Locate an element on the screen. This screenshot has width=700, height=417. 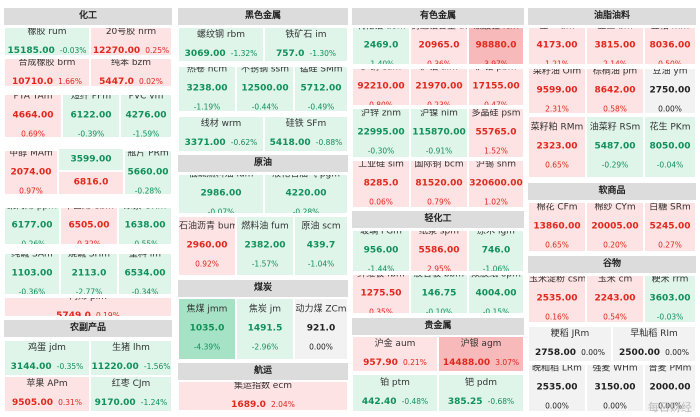
quote-cell-ebm: 苯乙烯 ebm 6505.00 0.32% is located at coordinates (89, 226).